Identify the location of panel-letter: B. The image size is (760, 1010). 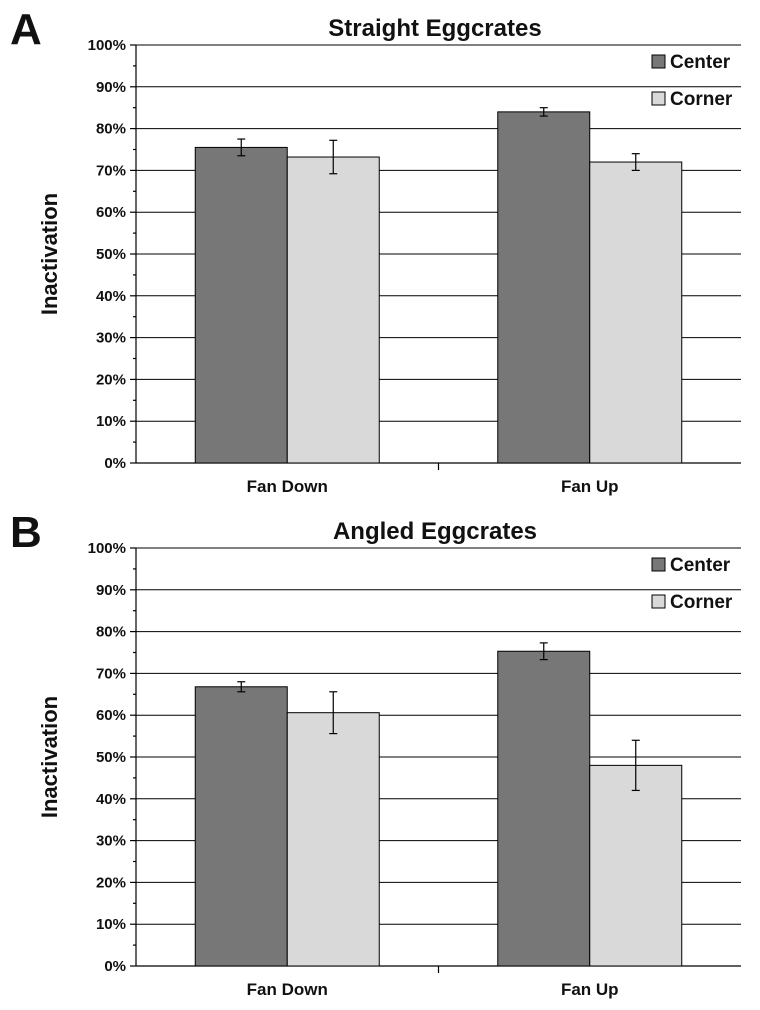
(26, 532).